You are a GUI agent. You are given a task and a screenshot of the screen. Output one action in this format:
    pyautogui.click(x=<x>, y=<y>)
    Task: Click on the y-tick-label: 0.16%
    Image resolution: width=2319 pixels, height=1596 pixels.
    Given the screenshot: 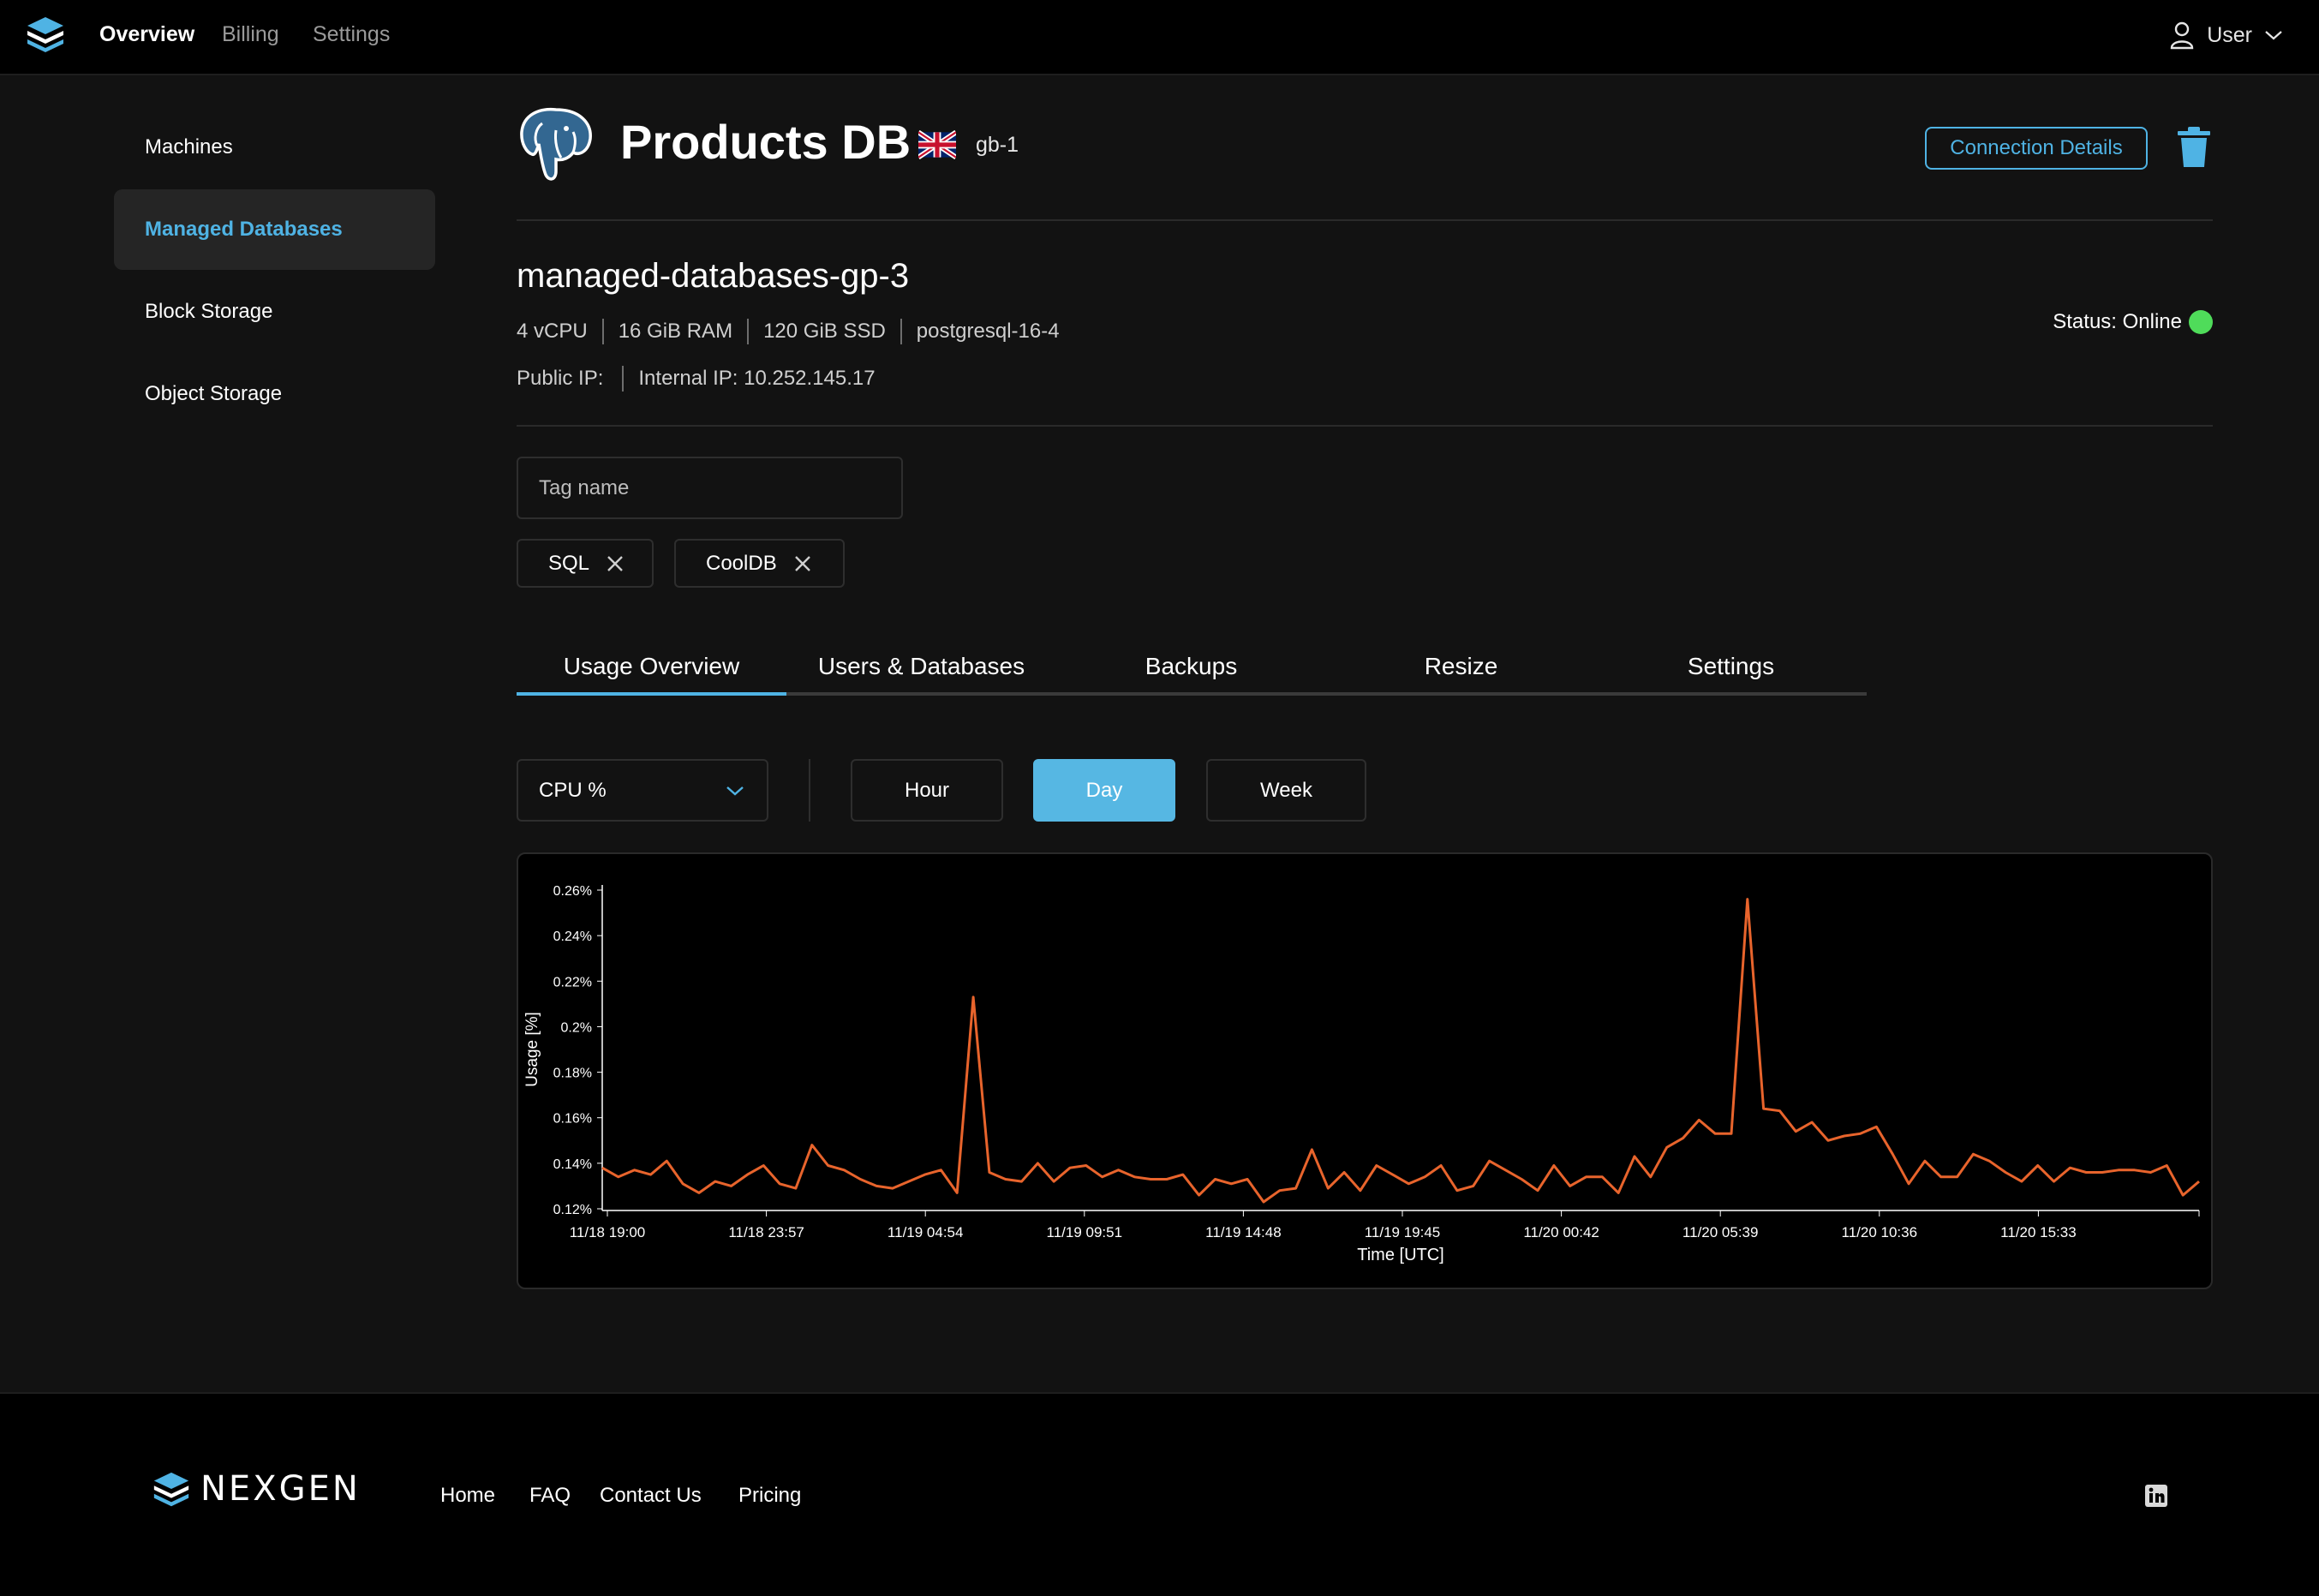 What is the action you would take?
    pyautogui.click(x=573, y=1120)
    